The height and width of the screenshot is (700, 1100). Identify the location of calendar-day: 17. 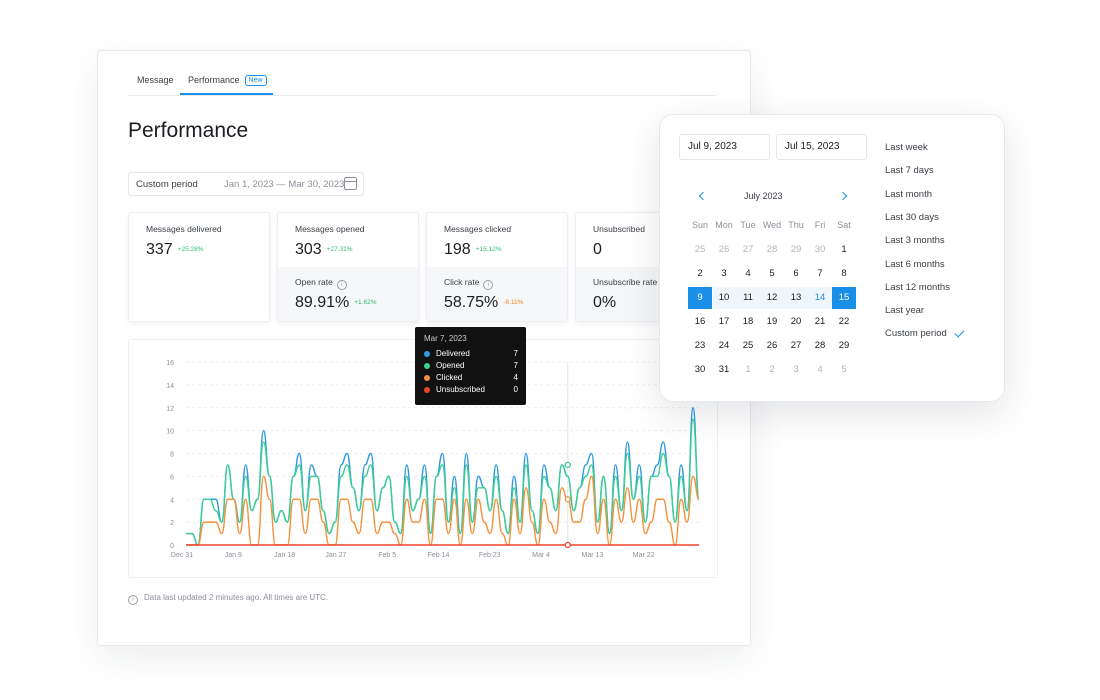
(724, 321).